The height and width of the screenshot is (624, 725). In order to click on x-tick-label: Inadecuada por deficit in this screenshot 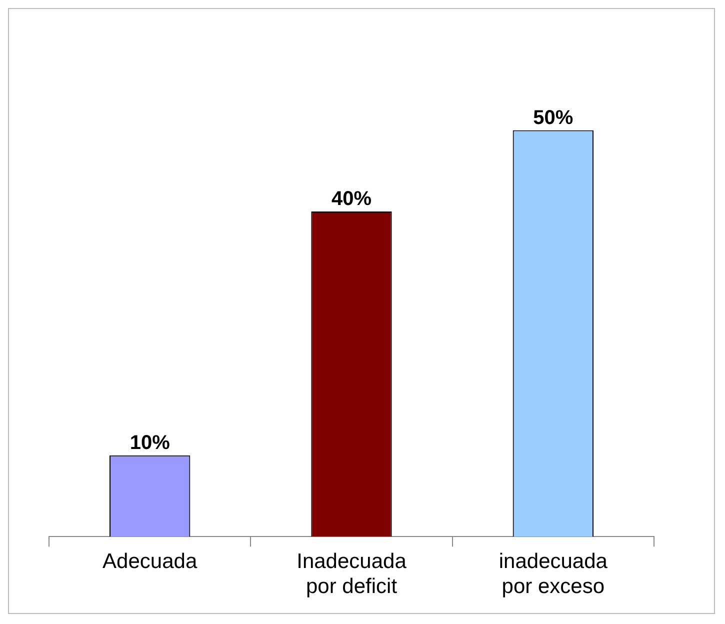, I will do `click(351, 574)`.